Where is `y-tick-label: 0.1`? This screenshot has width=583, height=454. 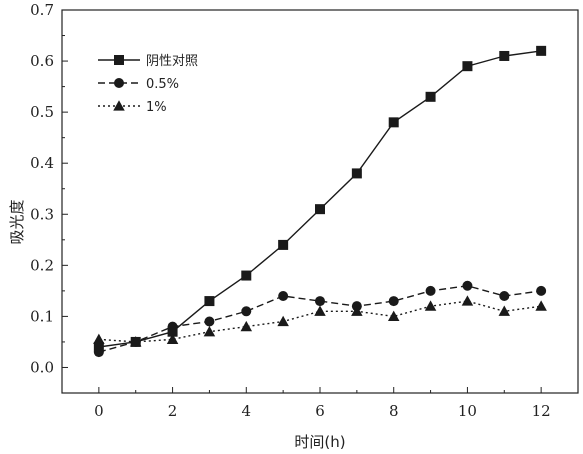
y-tick-label: 0.1 is located at coordinates (42, 316).